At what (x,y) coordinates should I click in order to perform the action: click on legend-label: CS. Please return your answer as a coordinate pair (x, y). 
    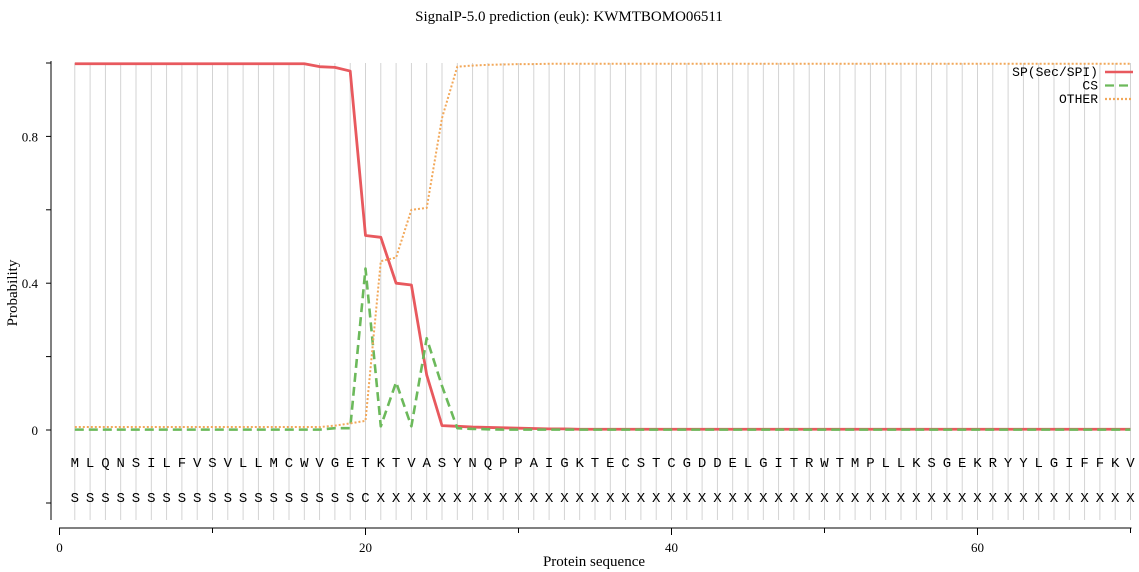
    Looking at the image, I should click on (1090, 86).